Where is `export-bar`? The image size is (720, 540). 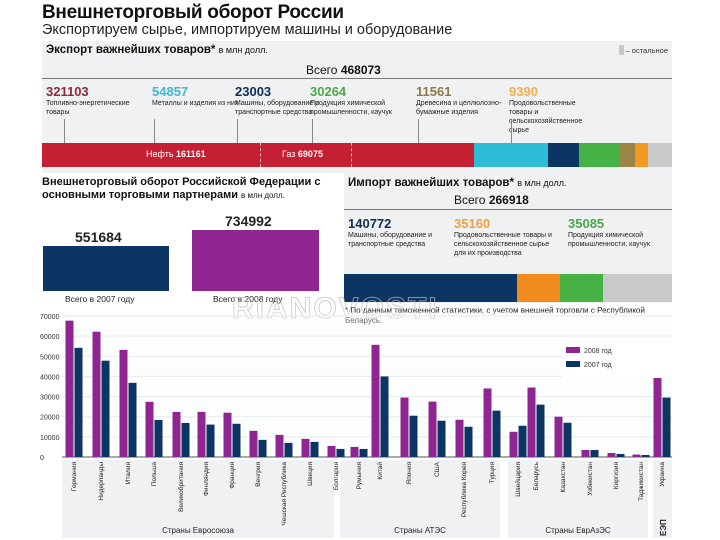 export-bar is located at coordinates (357, 155).